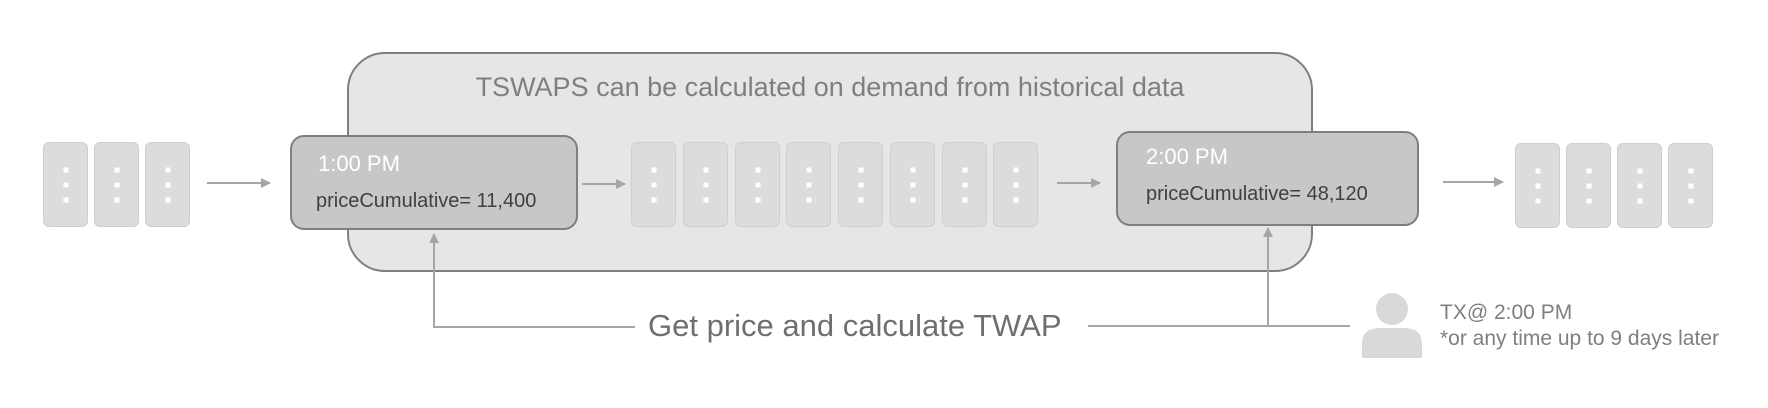 The image size is (1768, 408). I want to click on checkpoint-start, so click(434, 182).